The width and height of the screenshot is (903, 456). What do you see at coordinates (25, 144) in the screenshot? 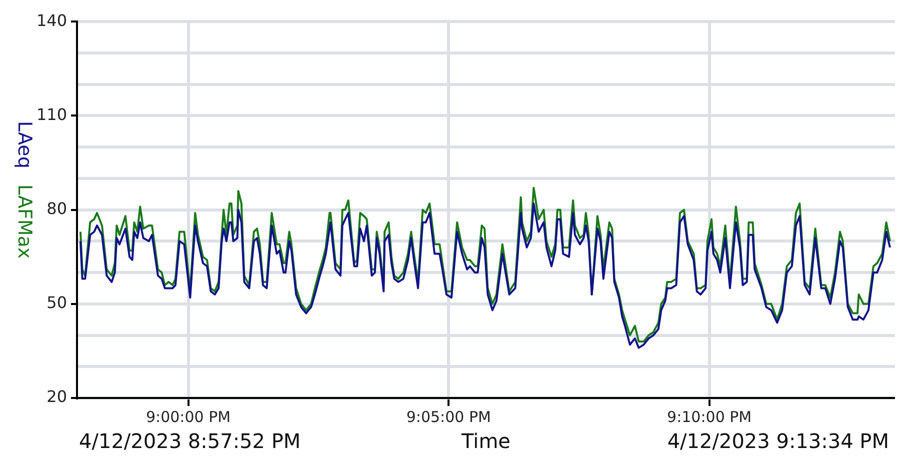
I see `text: LAeq` at bounding box center [25, 144].